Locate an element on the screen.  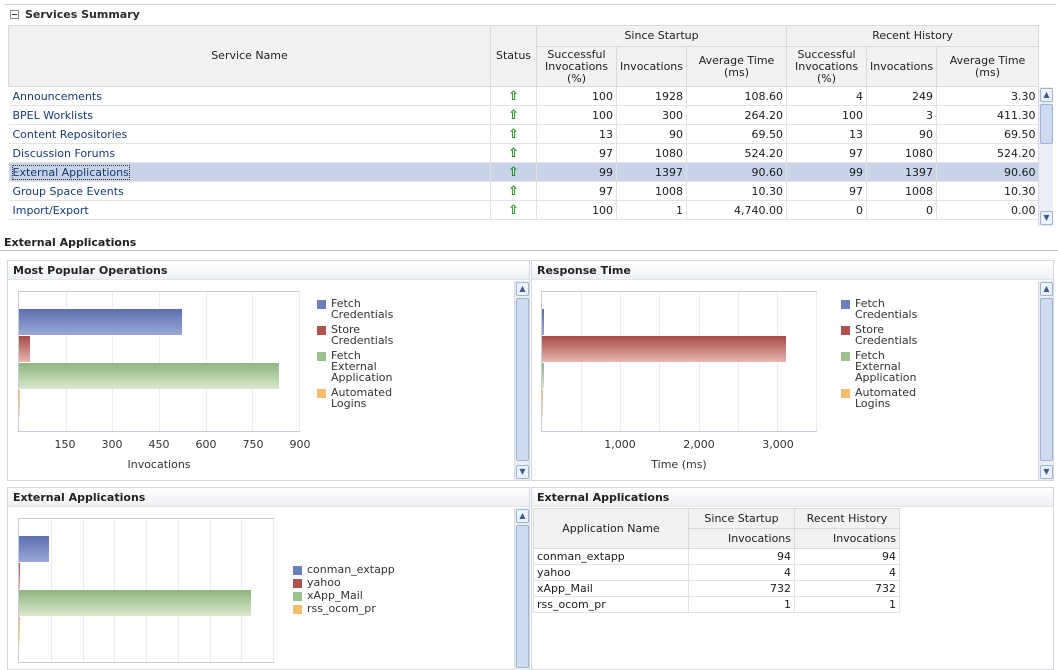
col-group-recent-history: Recent History is located at coordinates (913, 36).